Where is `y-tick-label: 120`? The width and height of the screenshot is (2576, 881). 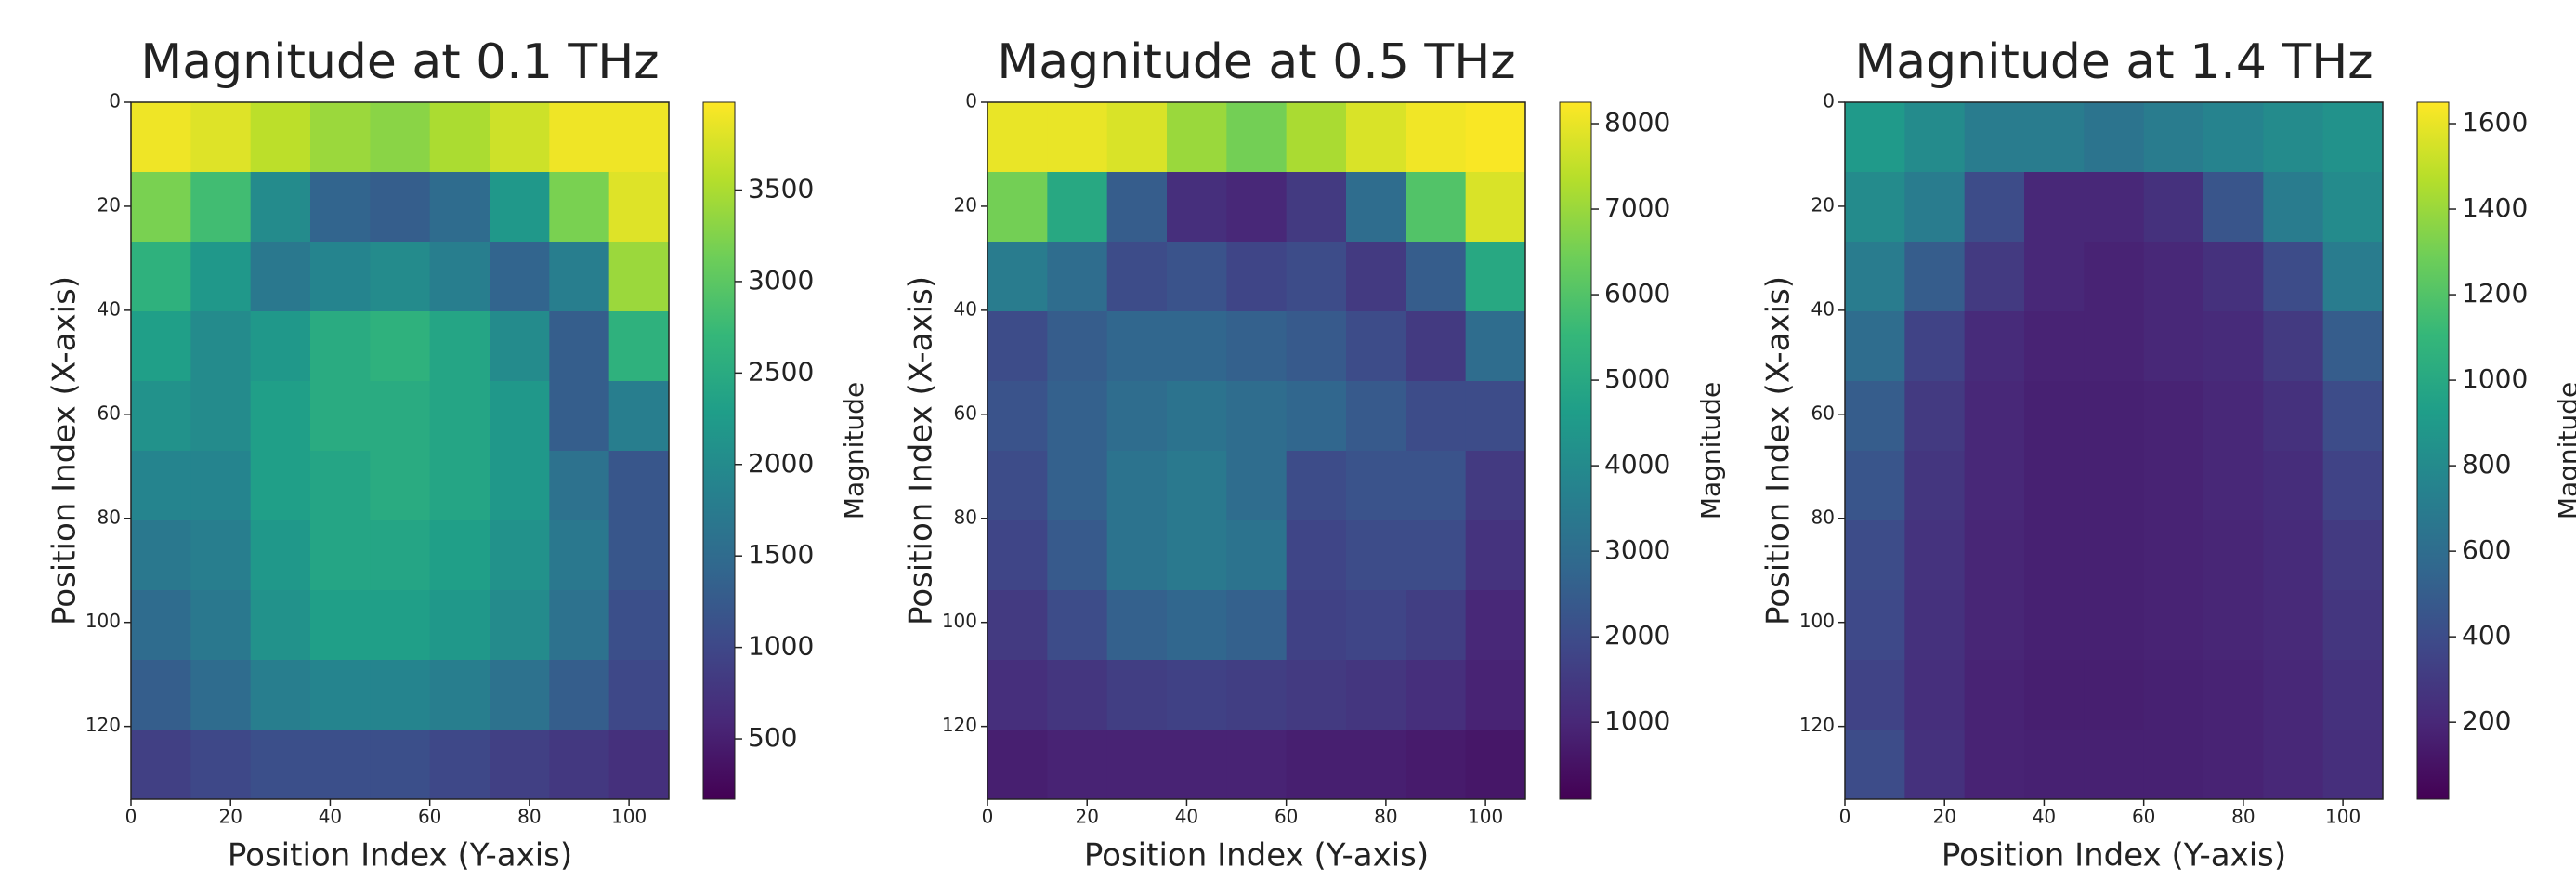
y-tick-label: 120 is located at coordinates (103, 725).